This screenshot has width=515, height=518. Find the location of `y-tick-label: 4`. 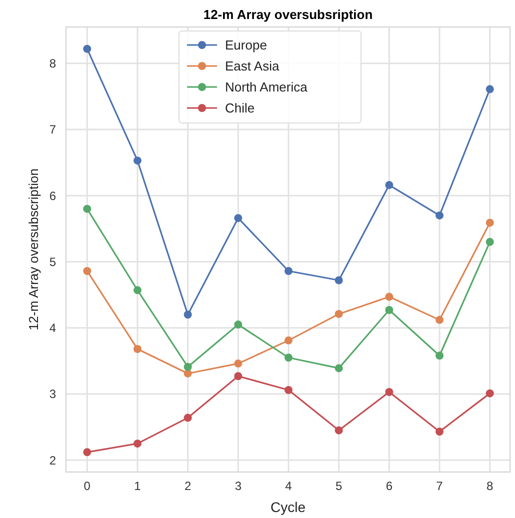

y-tick-label: 4 is located at coordinates (52, 328).